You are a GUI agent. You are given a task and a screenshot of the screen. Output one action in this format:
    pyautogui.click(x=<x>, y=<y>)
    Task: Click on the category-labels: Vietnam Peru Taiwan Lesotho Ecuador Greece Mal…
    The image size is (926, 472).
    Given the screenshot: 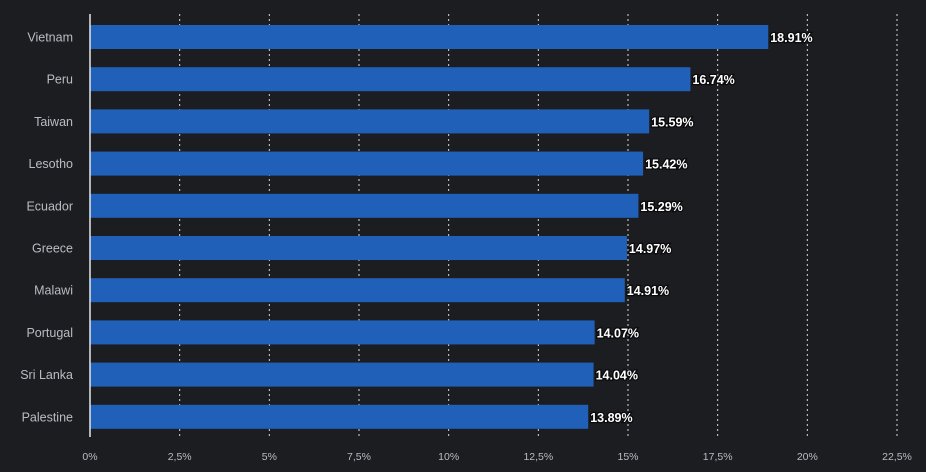 What is the action you would take?
    pyautogui.click(x=46, y=228)
    